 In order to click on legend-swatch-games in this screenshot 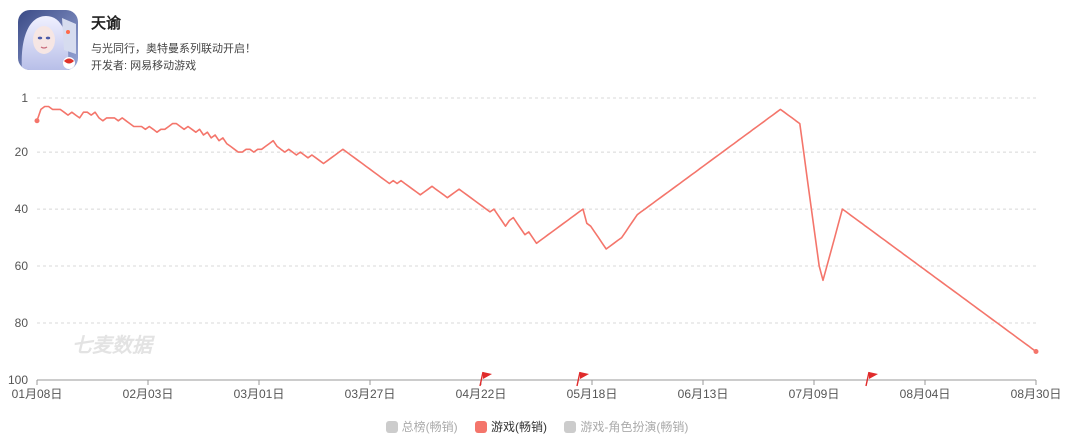, I will do `click(481, 426)`.